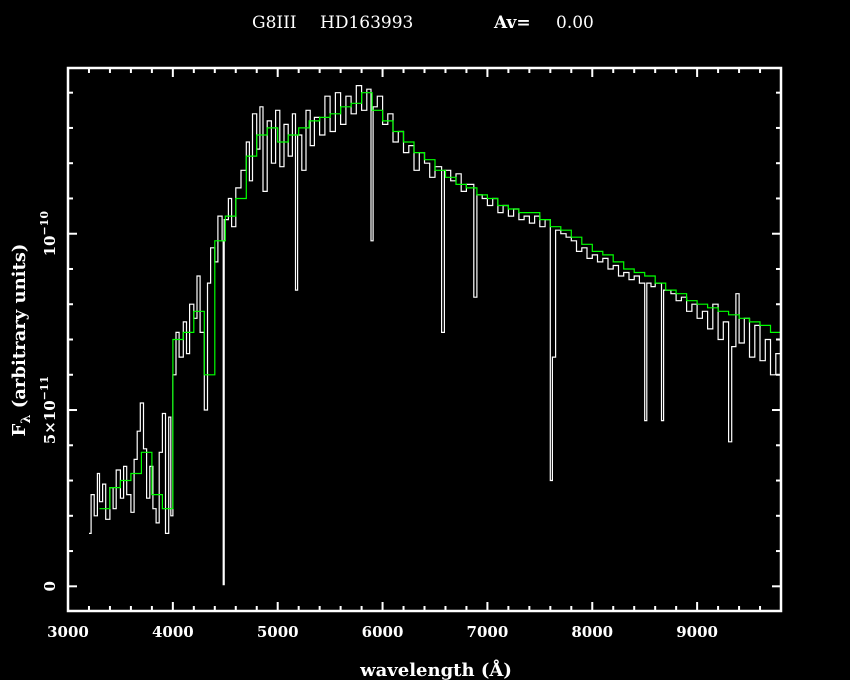 Image resolution: width=850 pixels, height=680 pixels. I want to click on title-av-label: Av=, so click(512, 23).